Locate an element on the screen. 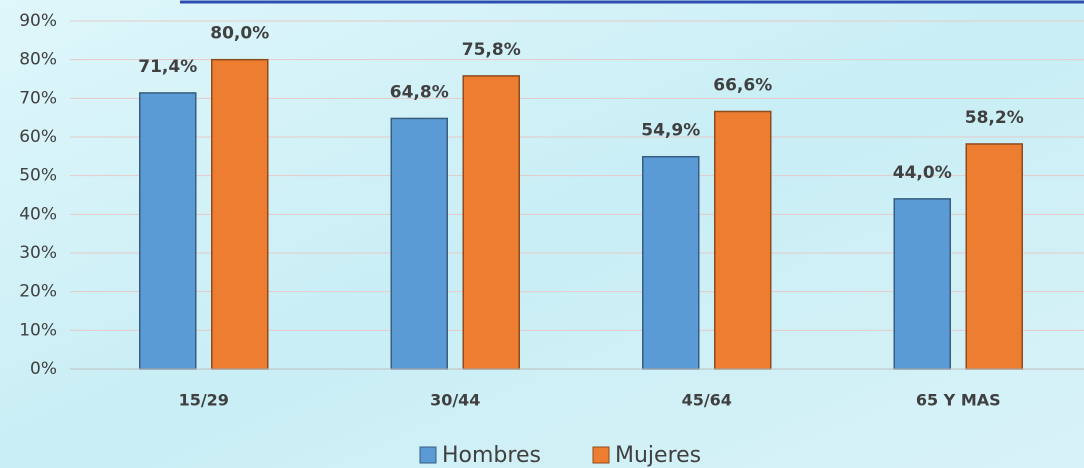  value-label: 80,0% is located at coordinates (239, 34).